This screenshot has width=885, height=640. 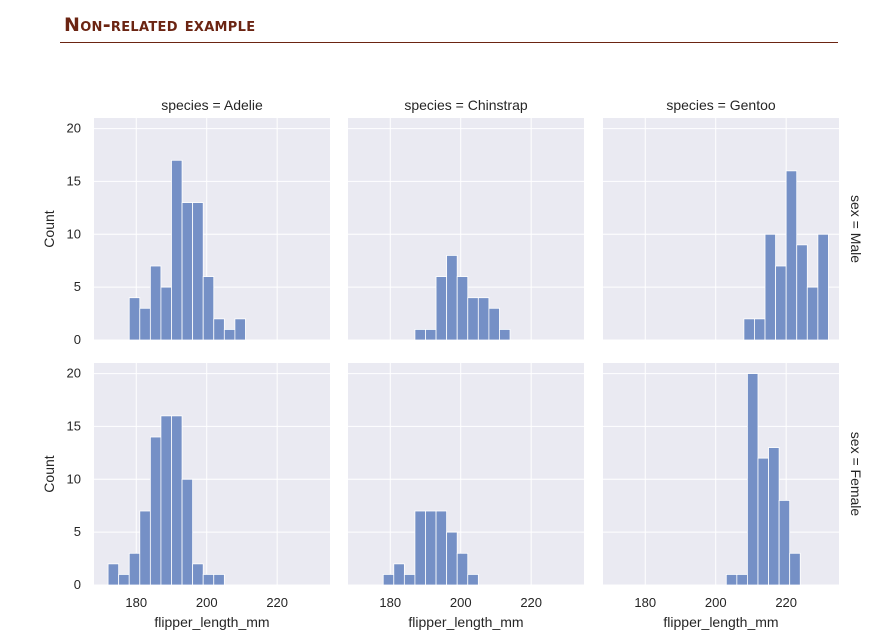 What do you see at coordinates (449, 42) in the screenshot?
I see `heading-divider` at bounding box center [449, 42].